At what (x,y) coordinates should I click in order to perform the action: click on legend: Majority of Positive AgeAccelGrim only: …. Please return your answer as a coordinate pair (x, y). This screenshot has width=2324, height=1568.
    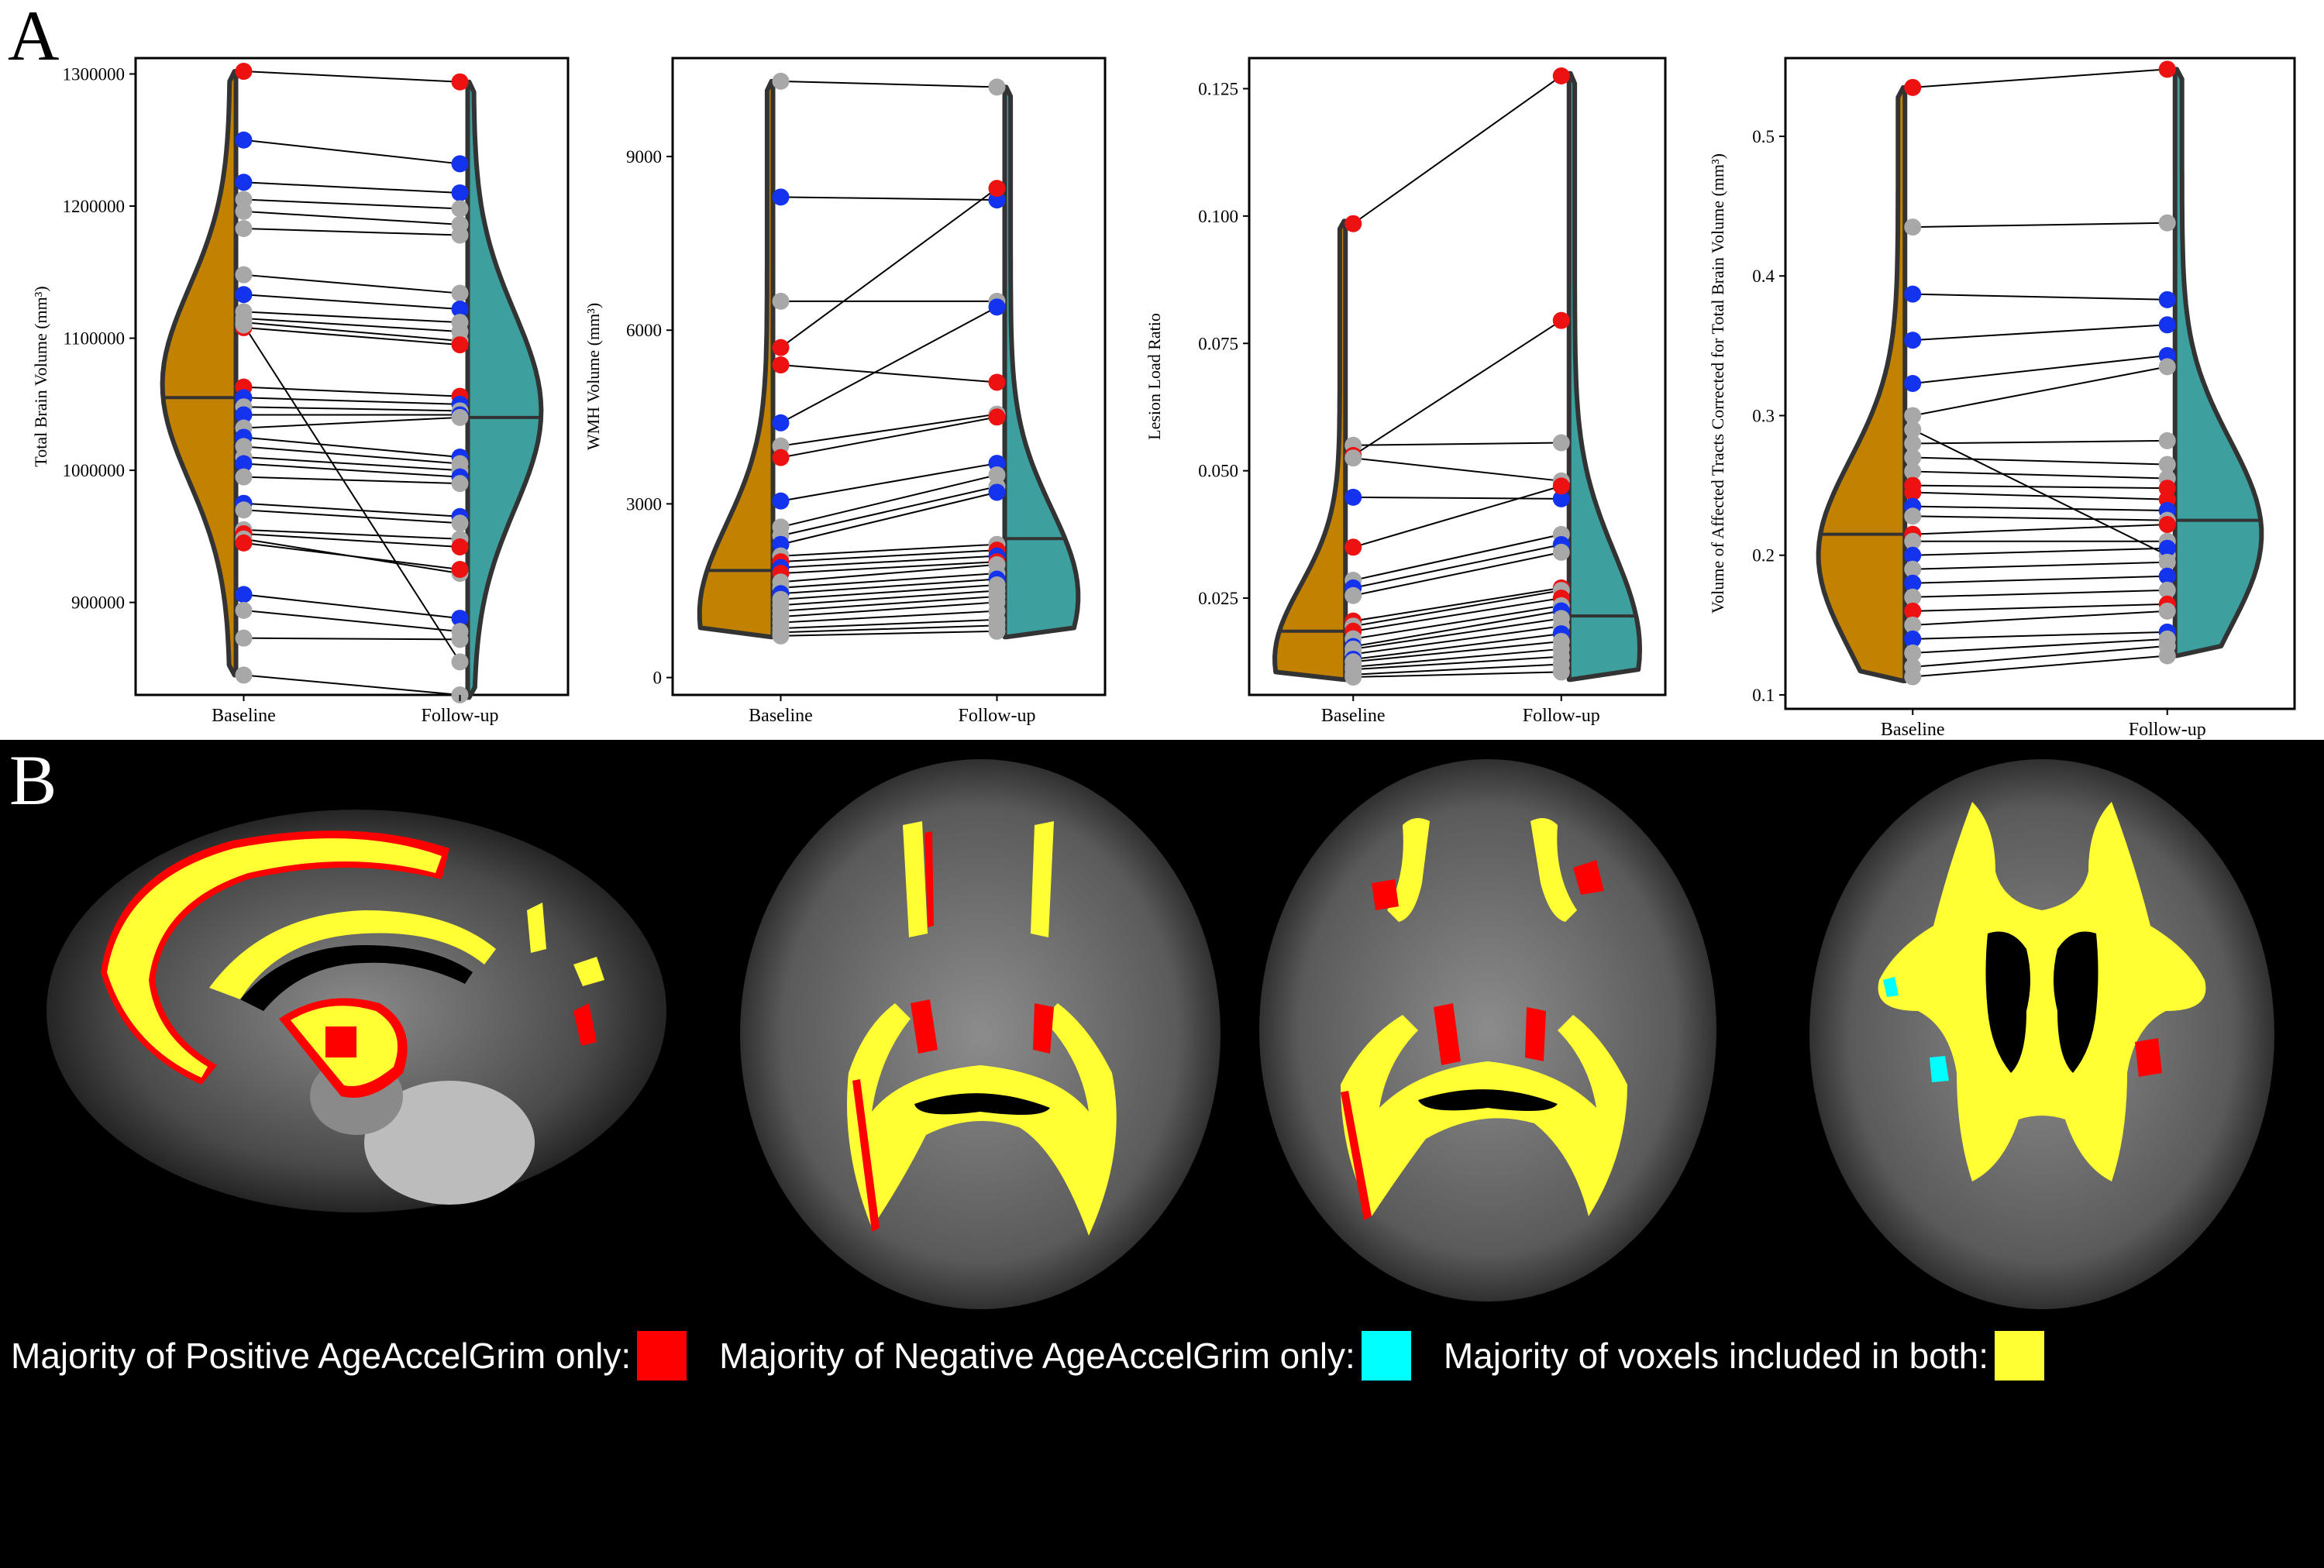
    Looking at the image, I should click on (1165, 1356).